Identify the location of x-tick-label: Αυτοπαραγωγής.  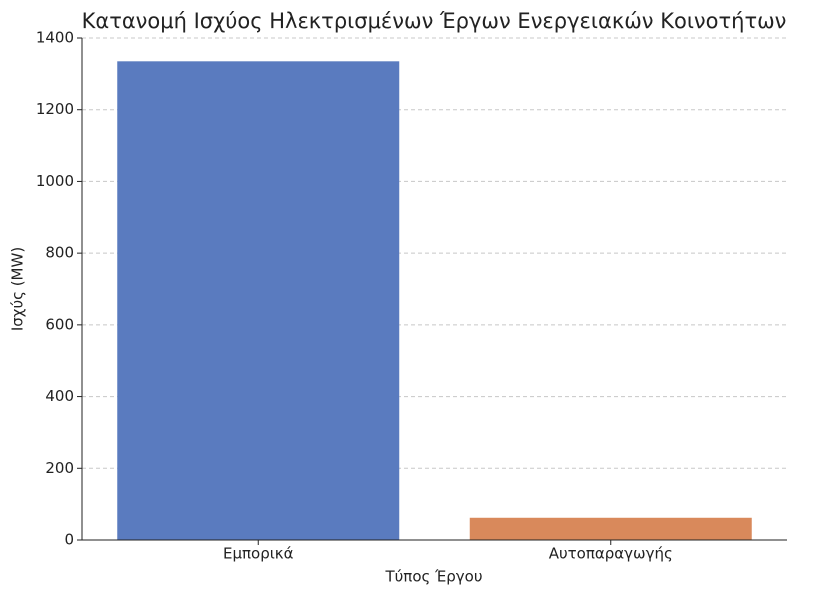
(611, 554).